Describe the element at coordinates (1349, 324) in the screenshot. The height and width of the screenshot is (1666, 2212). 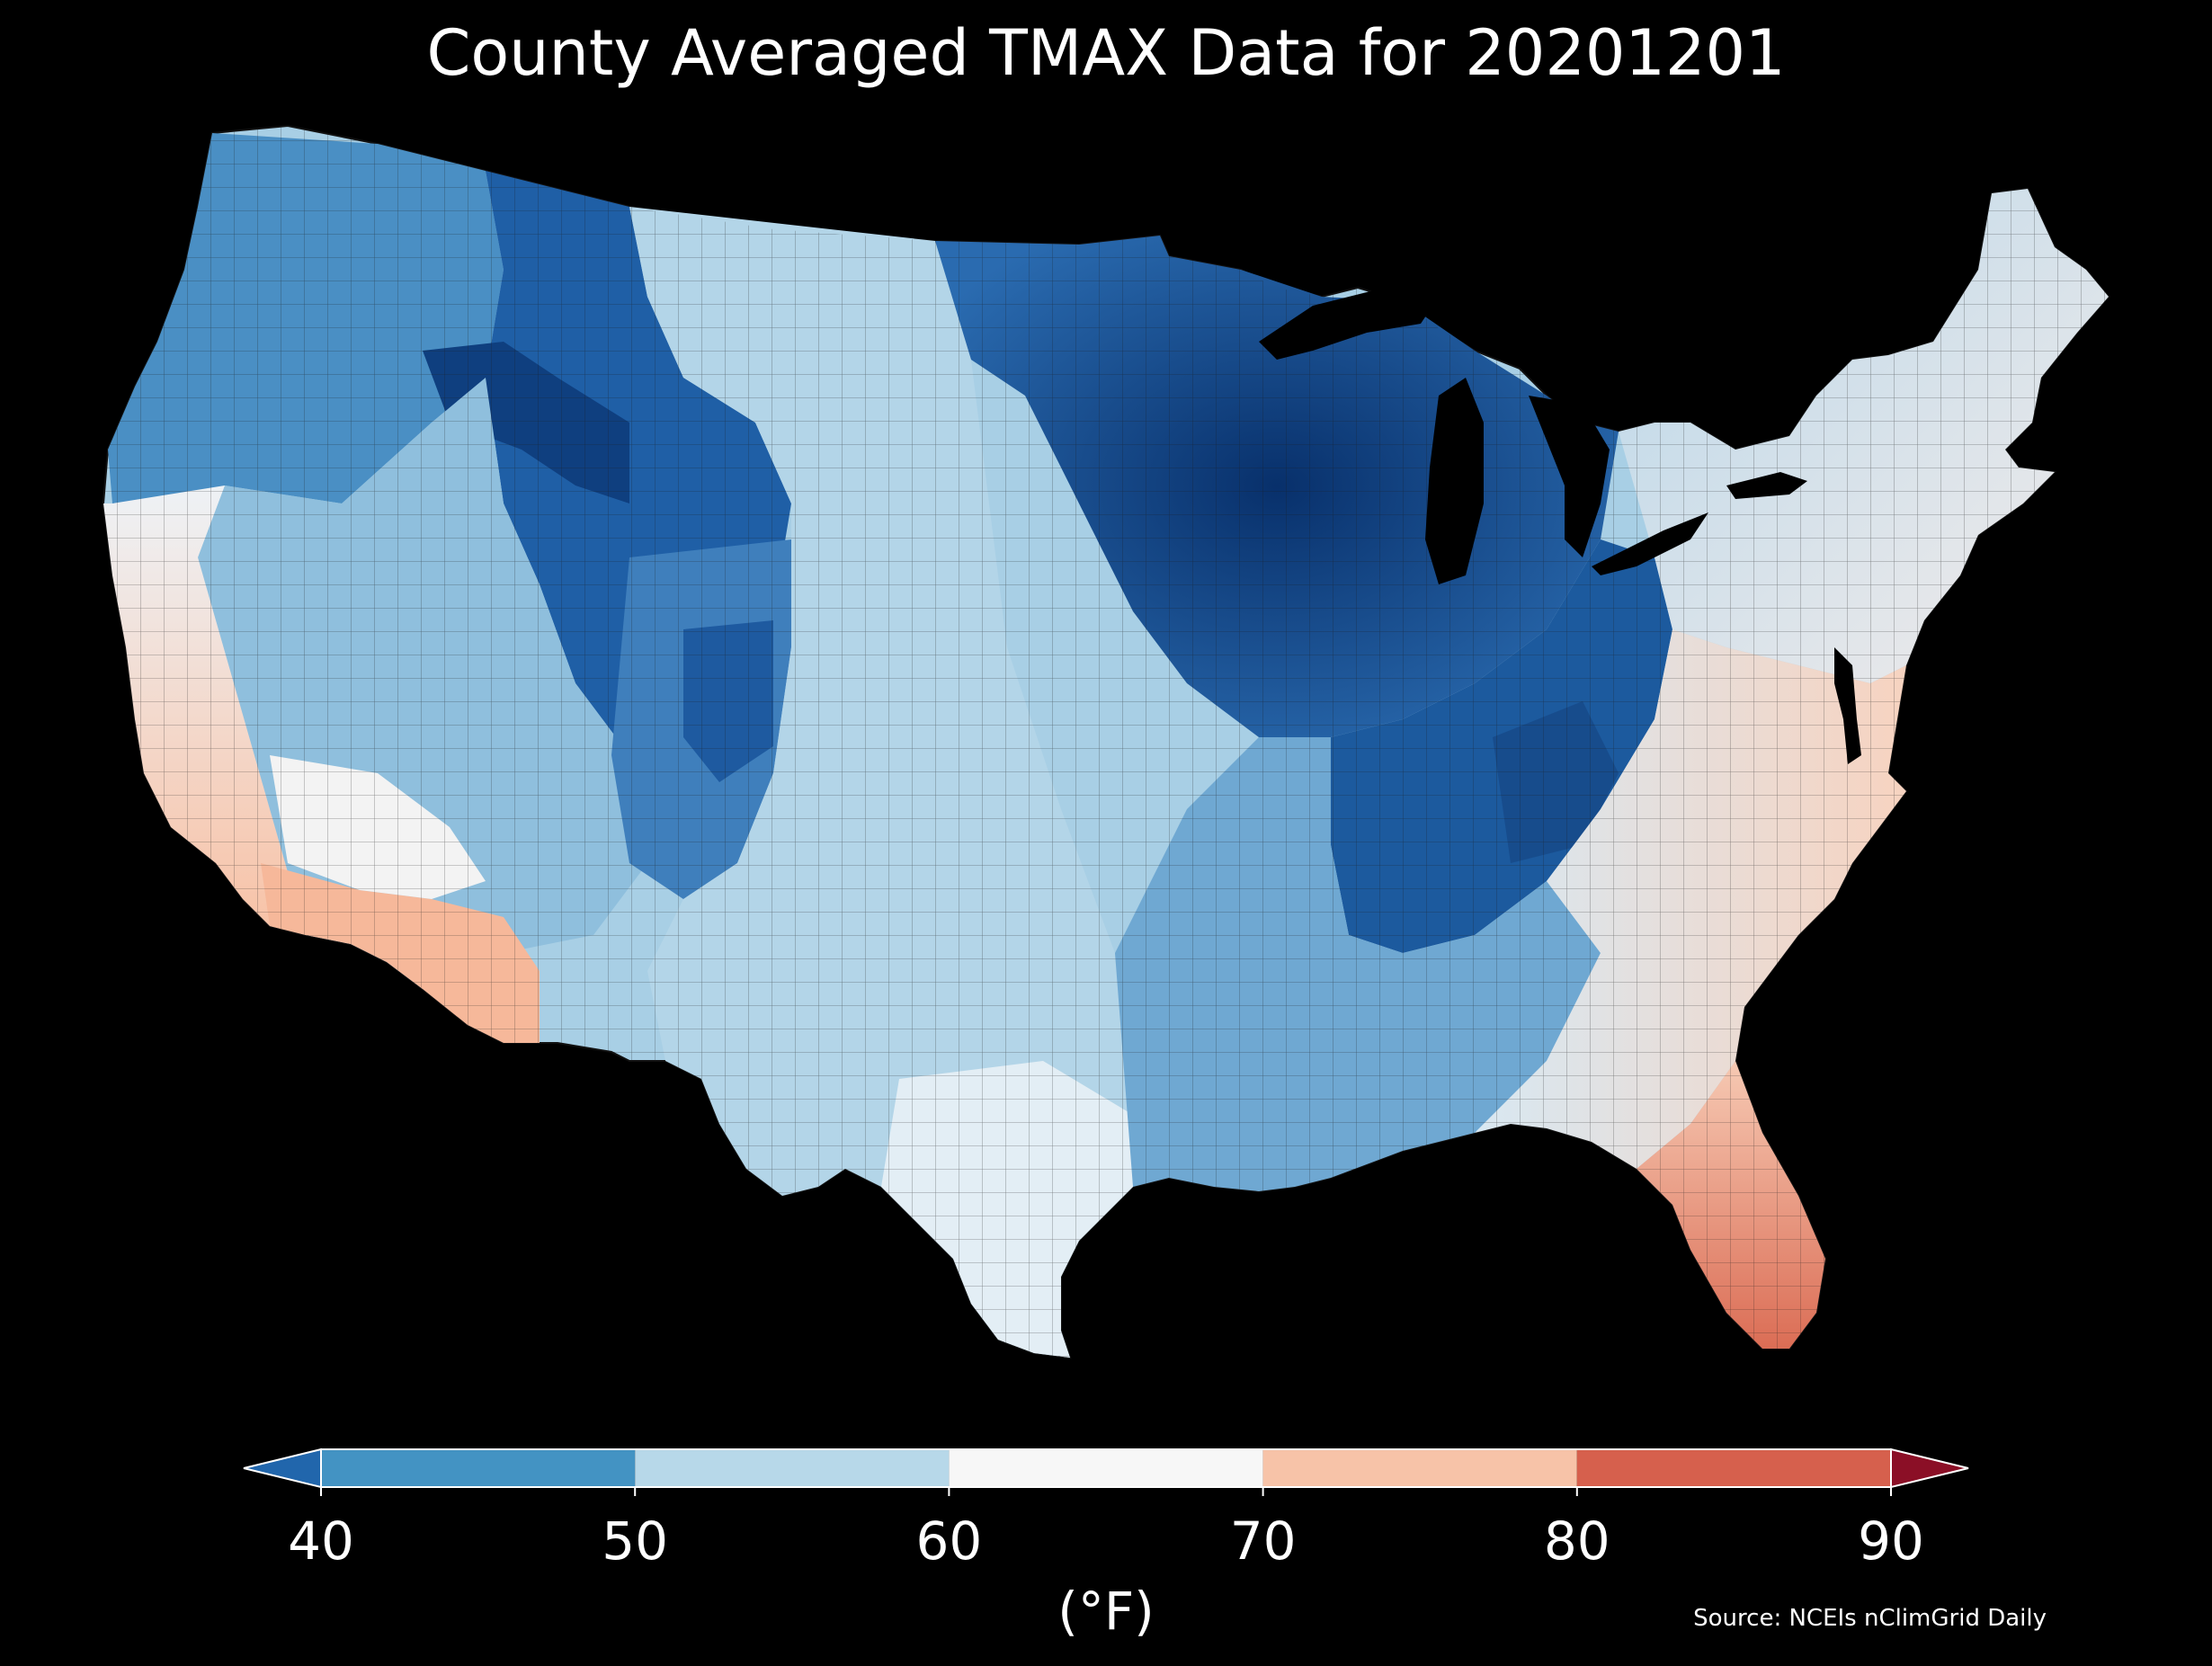
I see `lake-superior` at that location.